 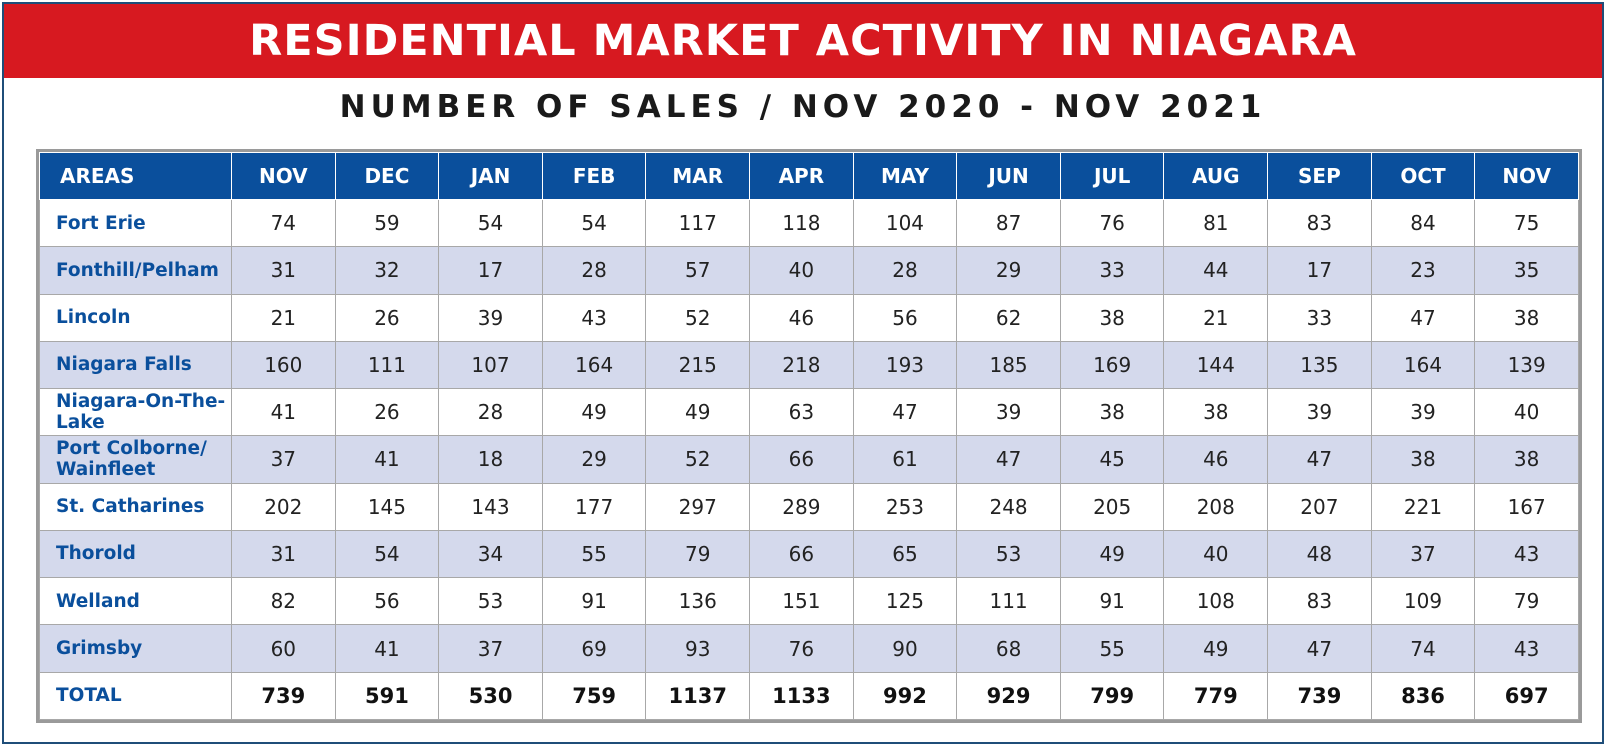 What do you see at coordinates (1112, 459) in the screenshot?
I see `sales-value-cell: 45` at bounding box center [1112, 459].